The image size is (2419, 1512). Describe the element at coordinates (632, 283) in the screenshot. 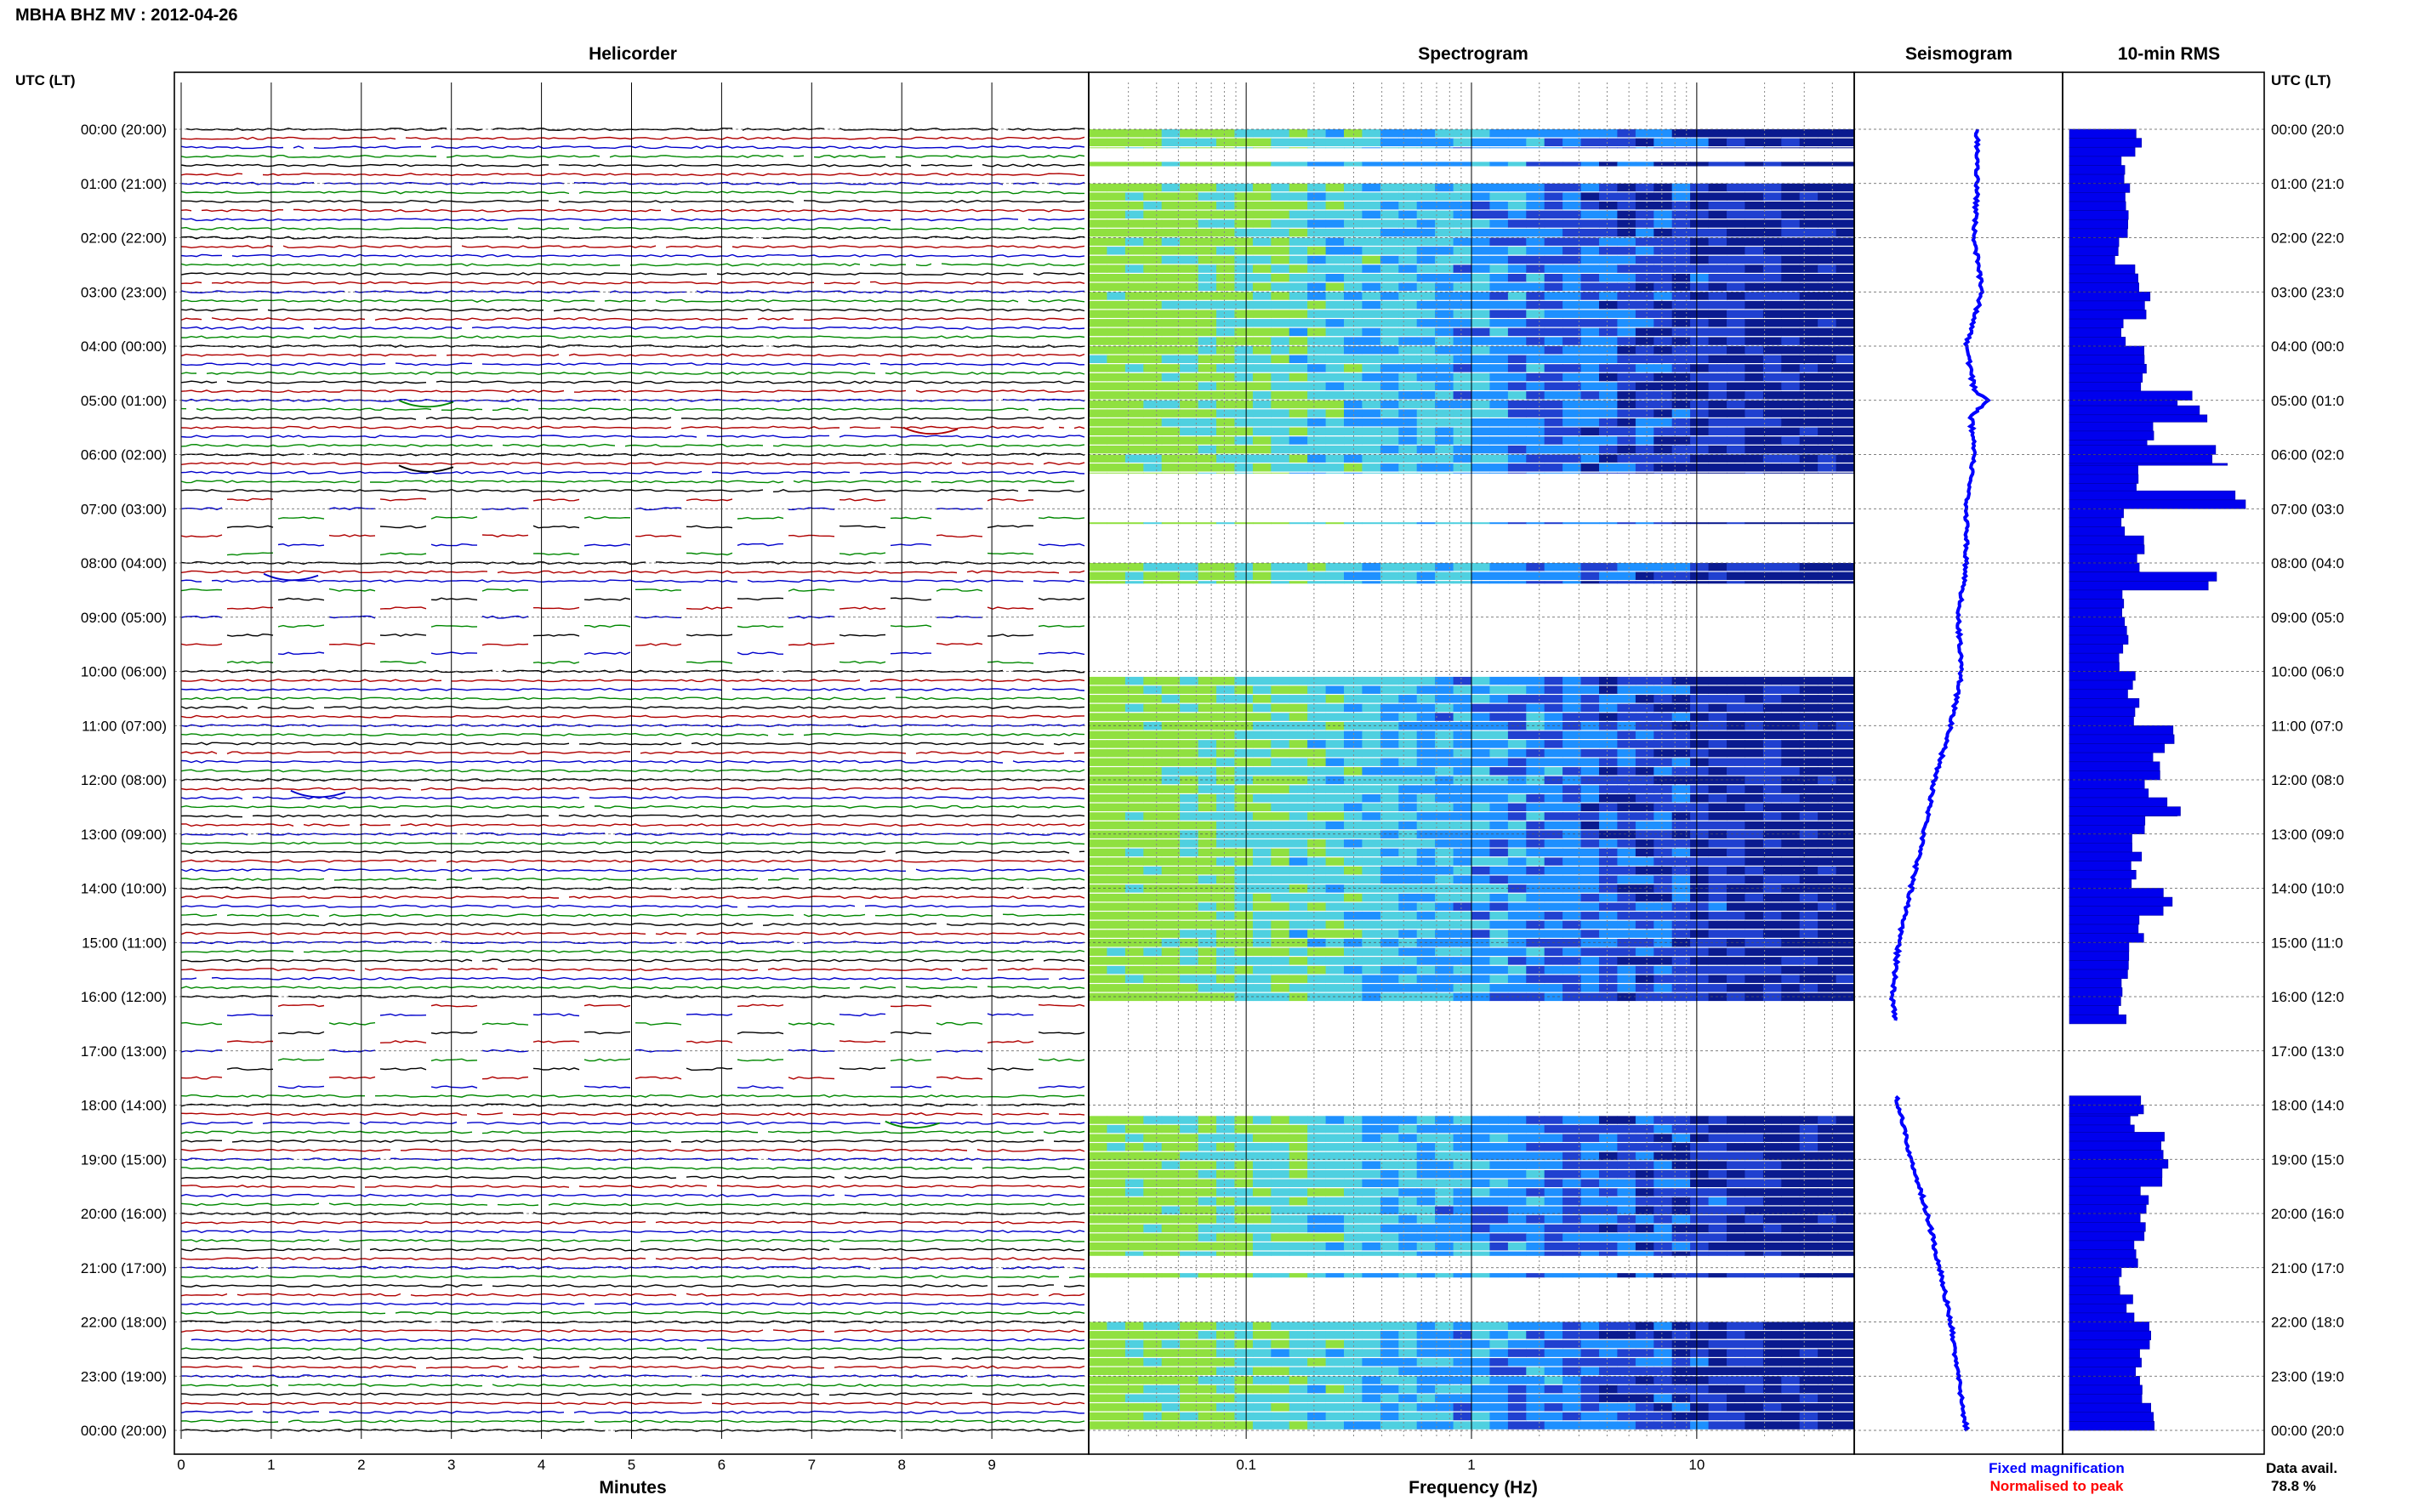

I see `helicorder-trace` at that location.